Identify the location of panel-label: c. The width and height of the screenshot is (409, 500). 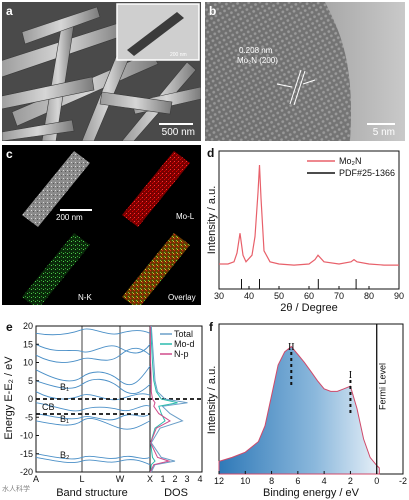
(9, 154).